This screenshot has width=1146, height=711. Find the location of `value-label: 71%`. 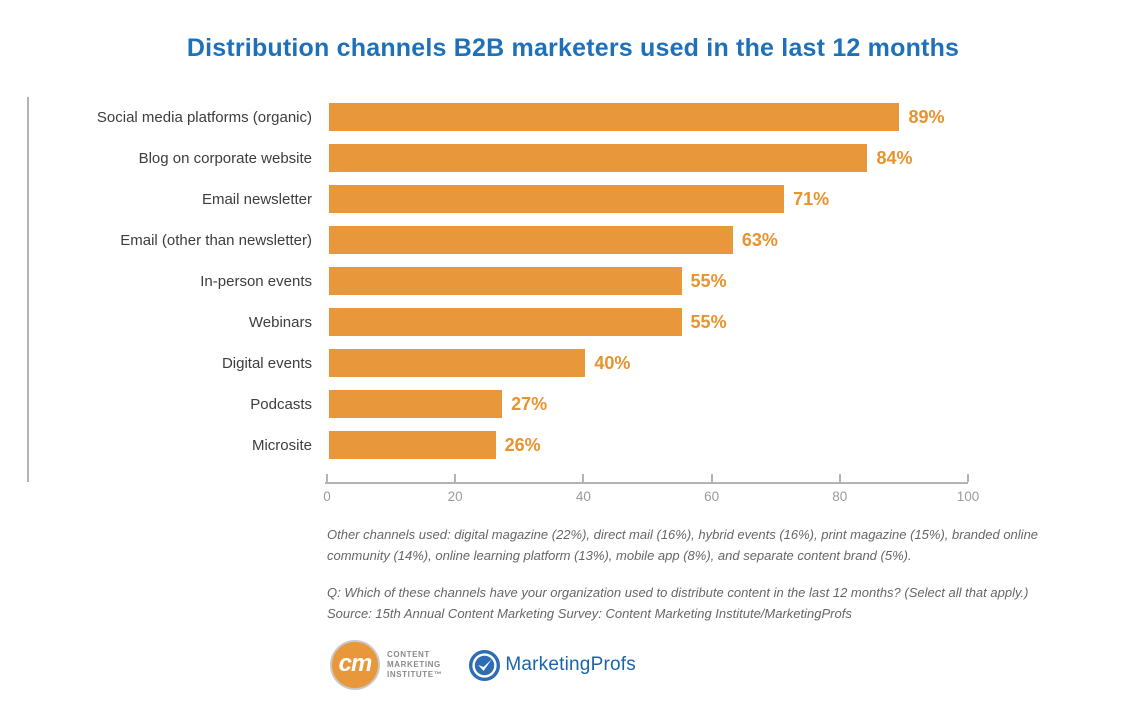

value-label: 71% is located at coordinates (811, 198).